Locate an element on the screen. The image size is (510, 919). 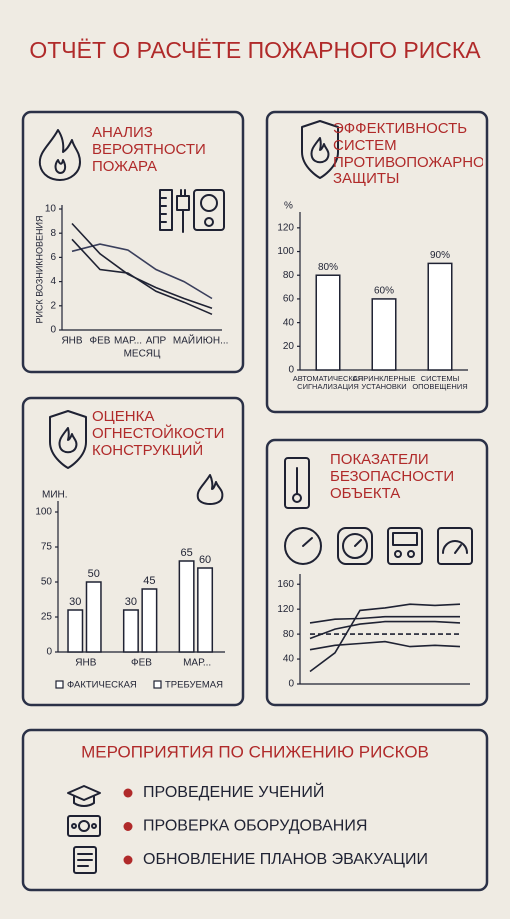
value-label: 65 is located at coordinates (186, 553).